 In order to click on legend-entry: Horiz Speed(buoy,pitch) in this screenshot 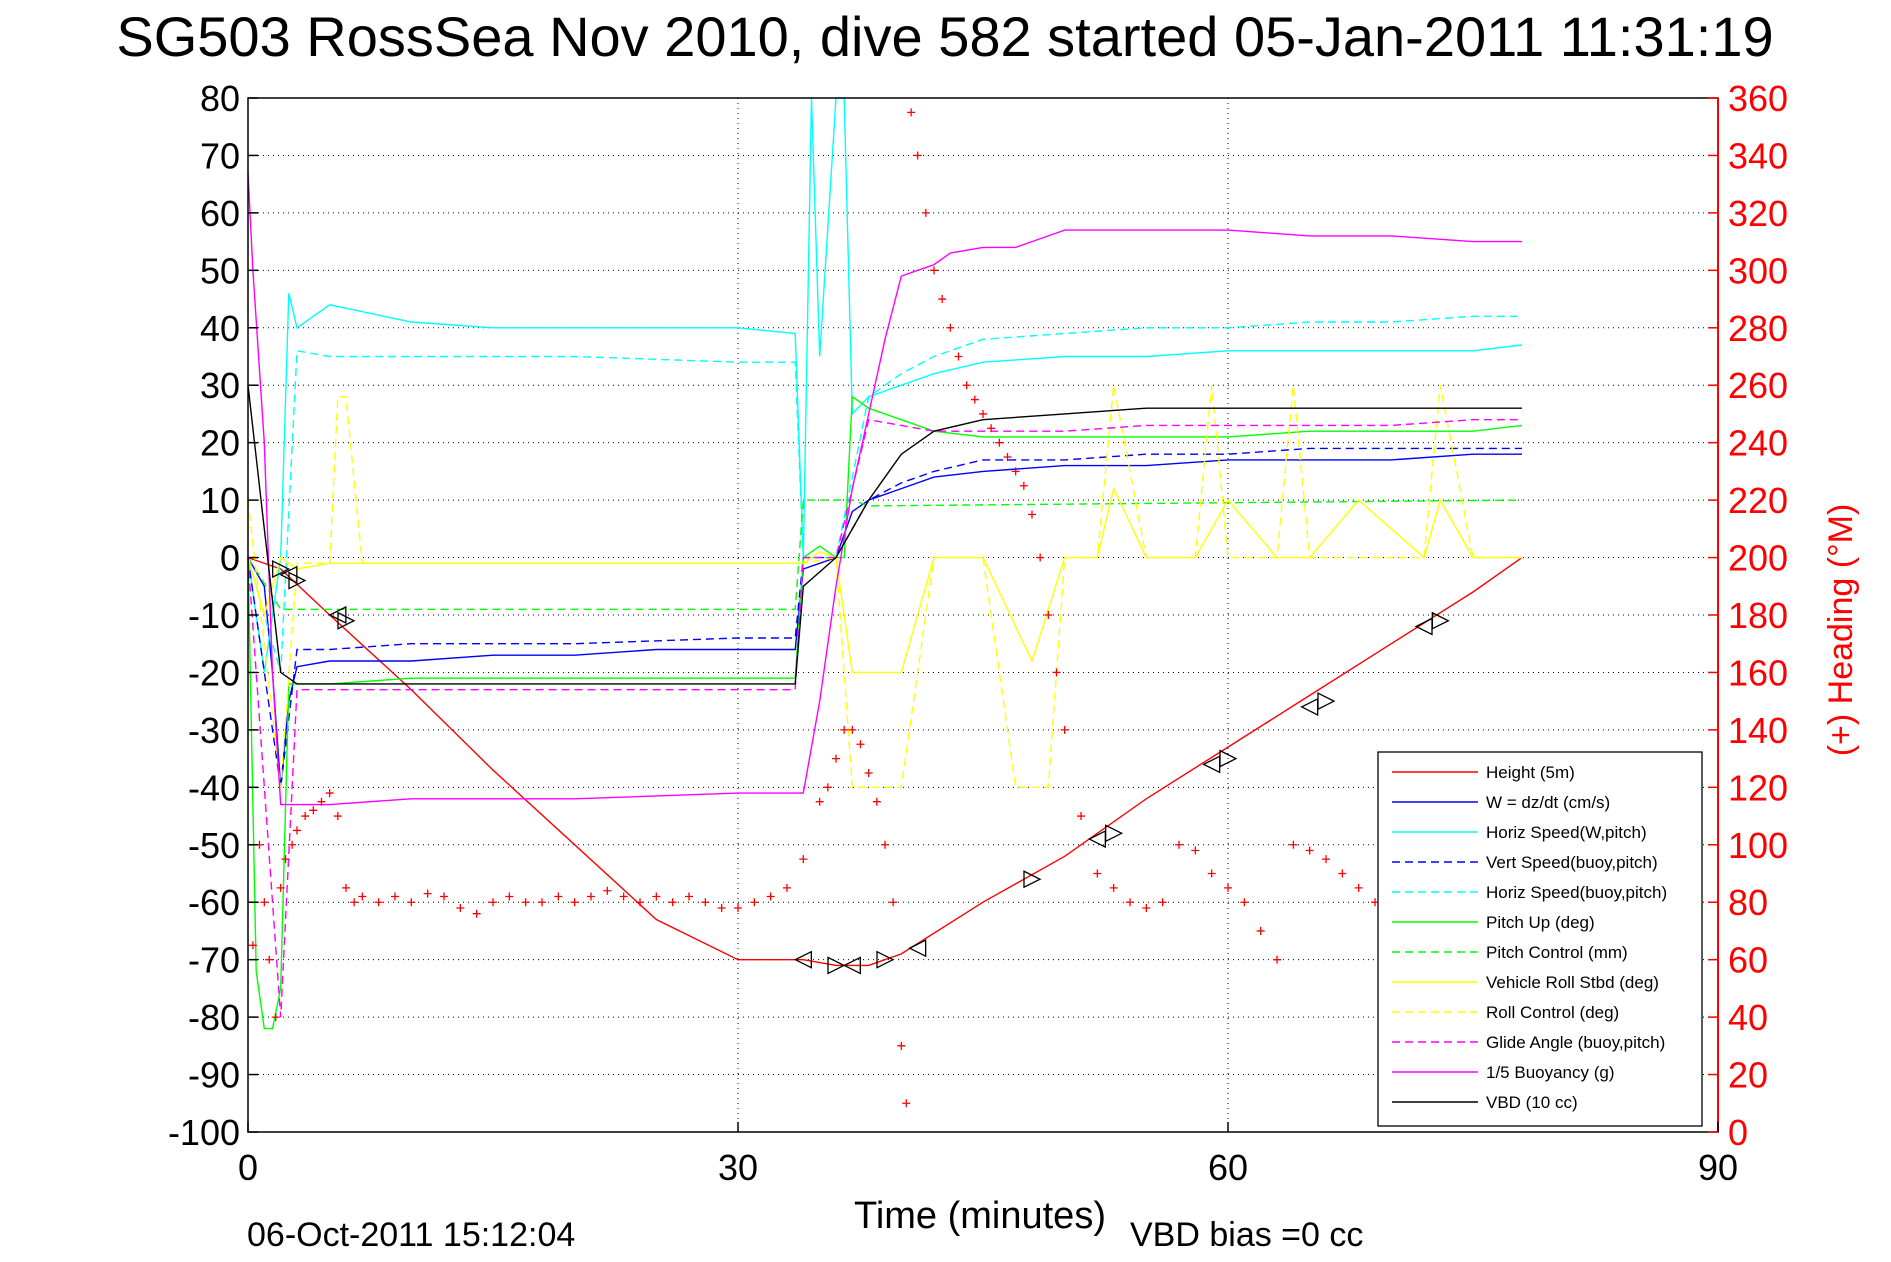, I will do `click(1576, 892)`.